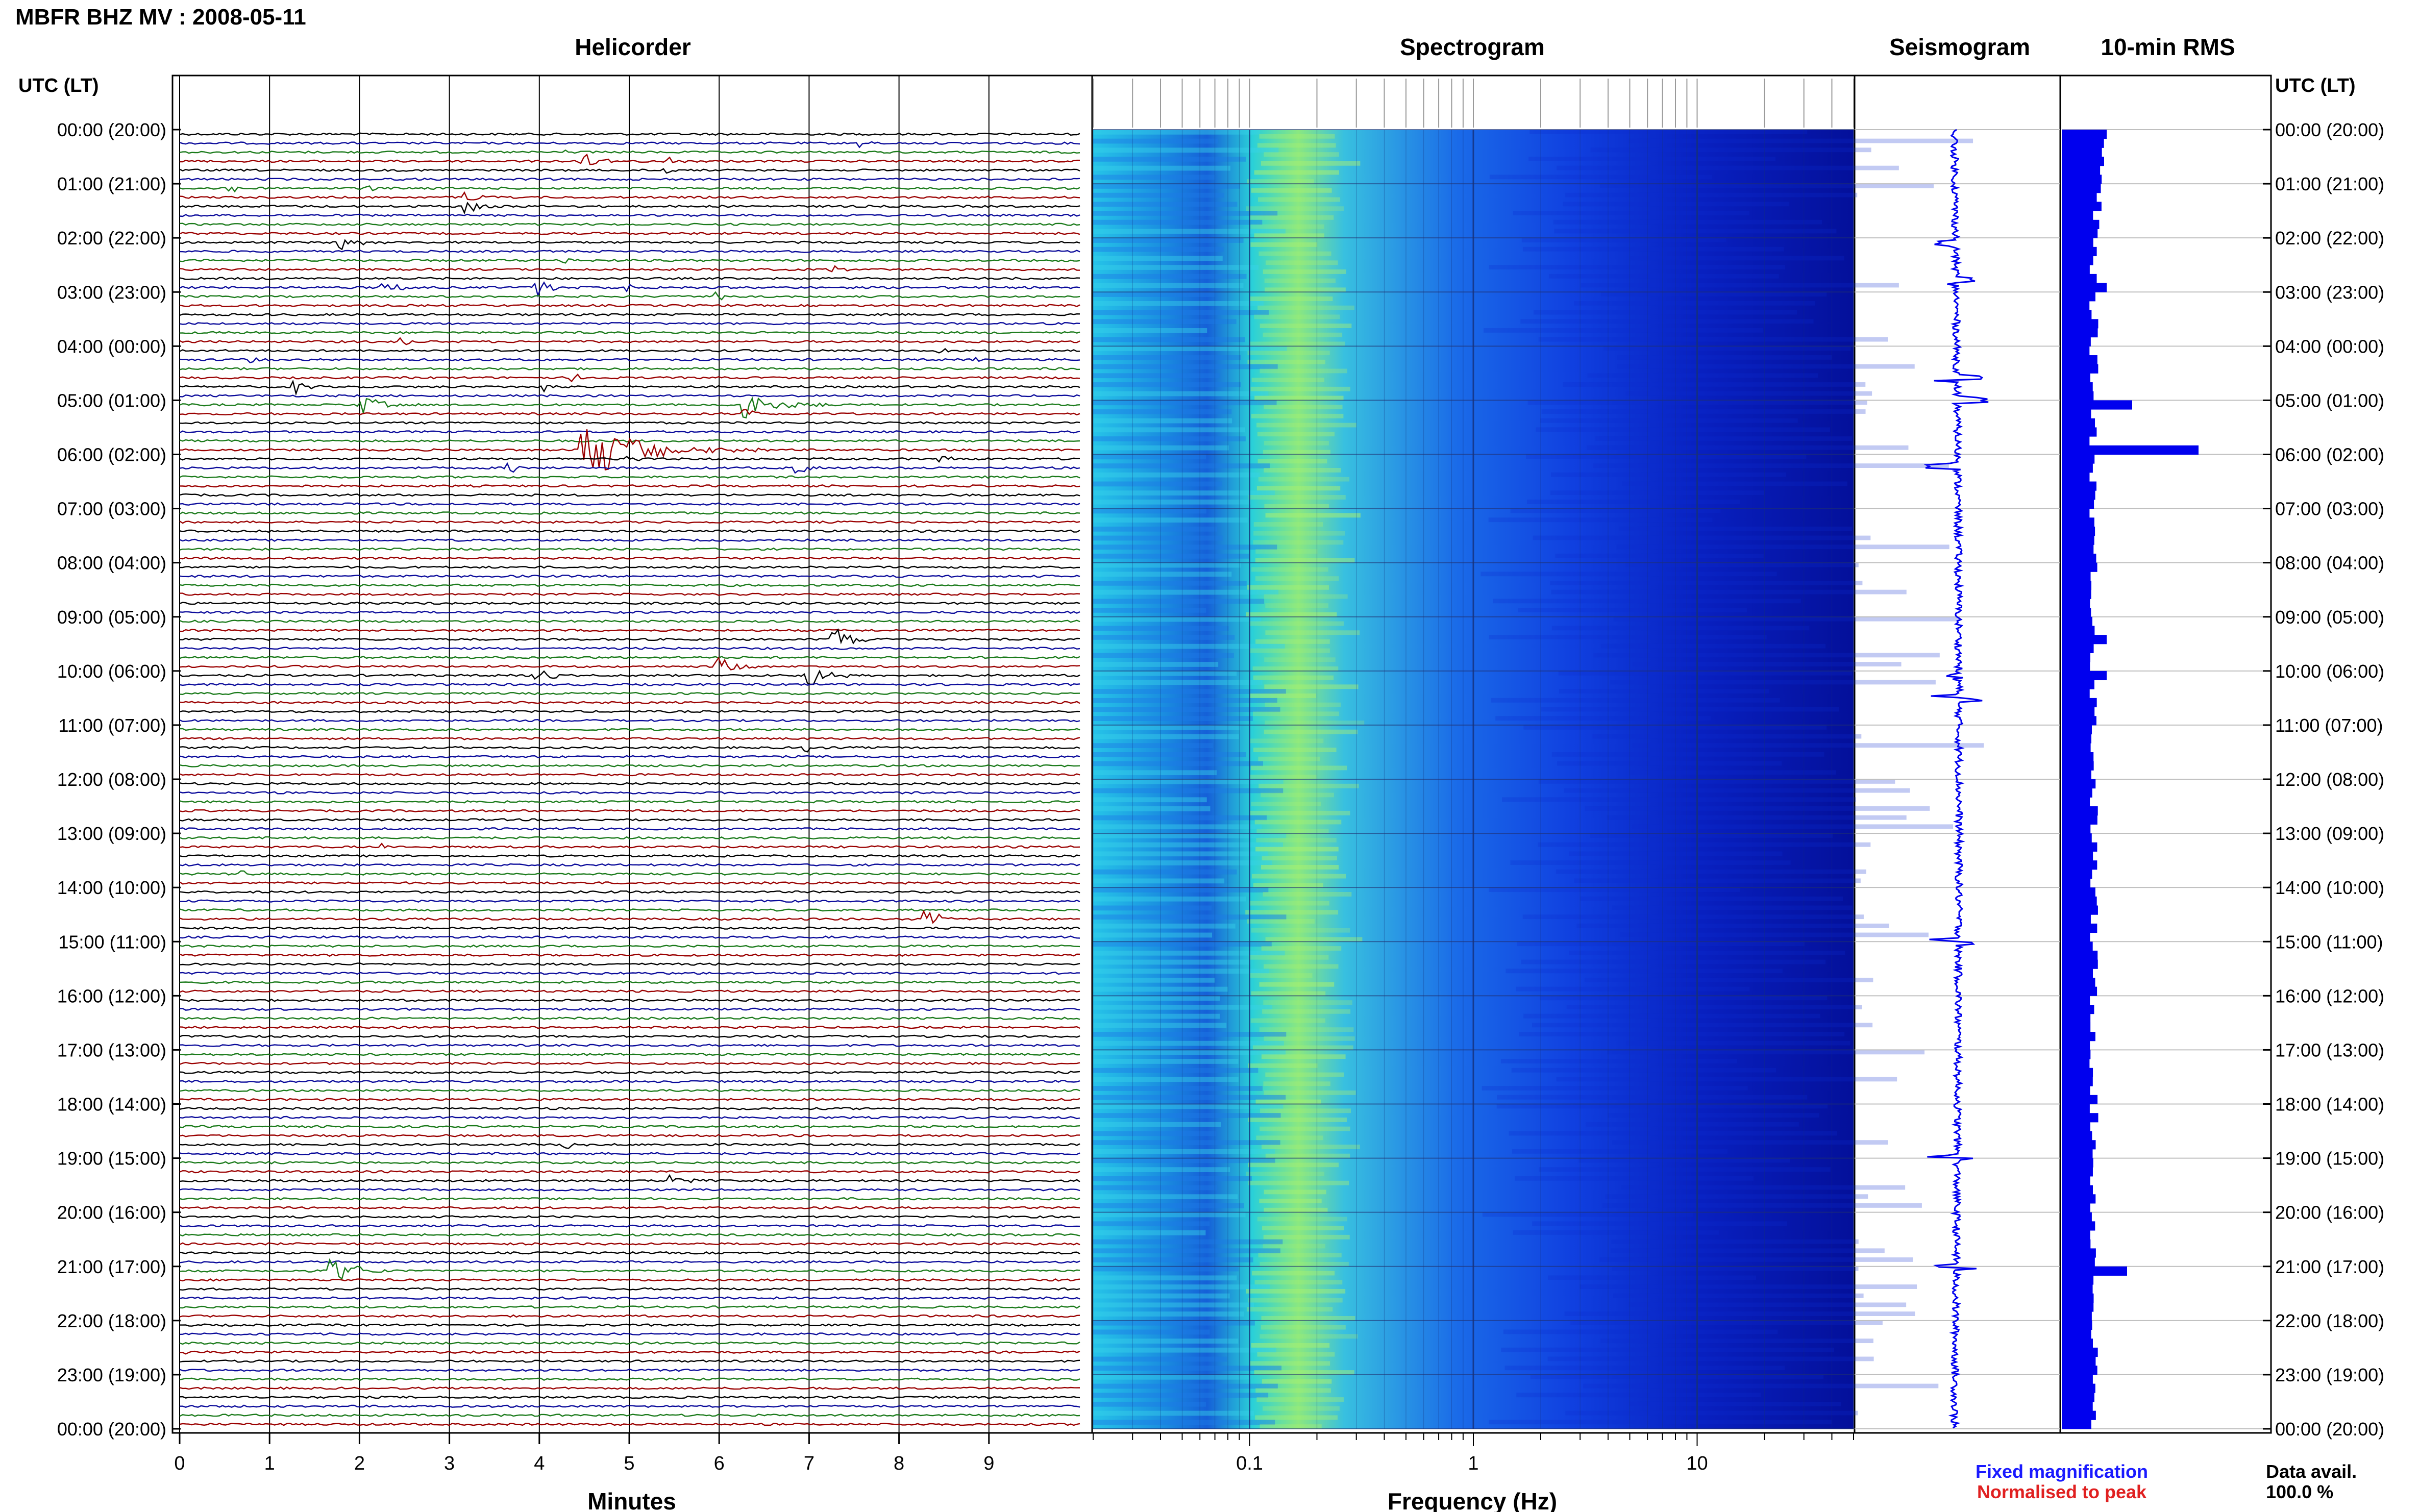 The image size is (2419, 1512). I want to click on time-label-right: 21:00 (17:00), so click(2329, 1266).